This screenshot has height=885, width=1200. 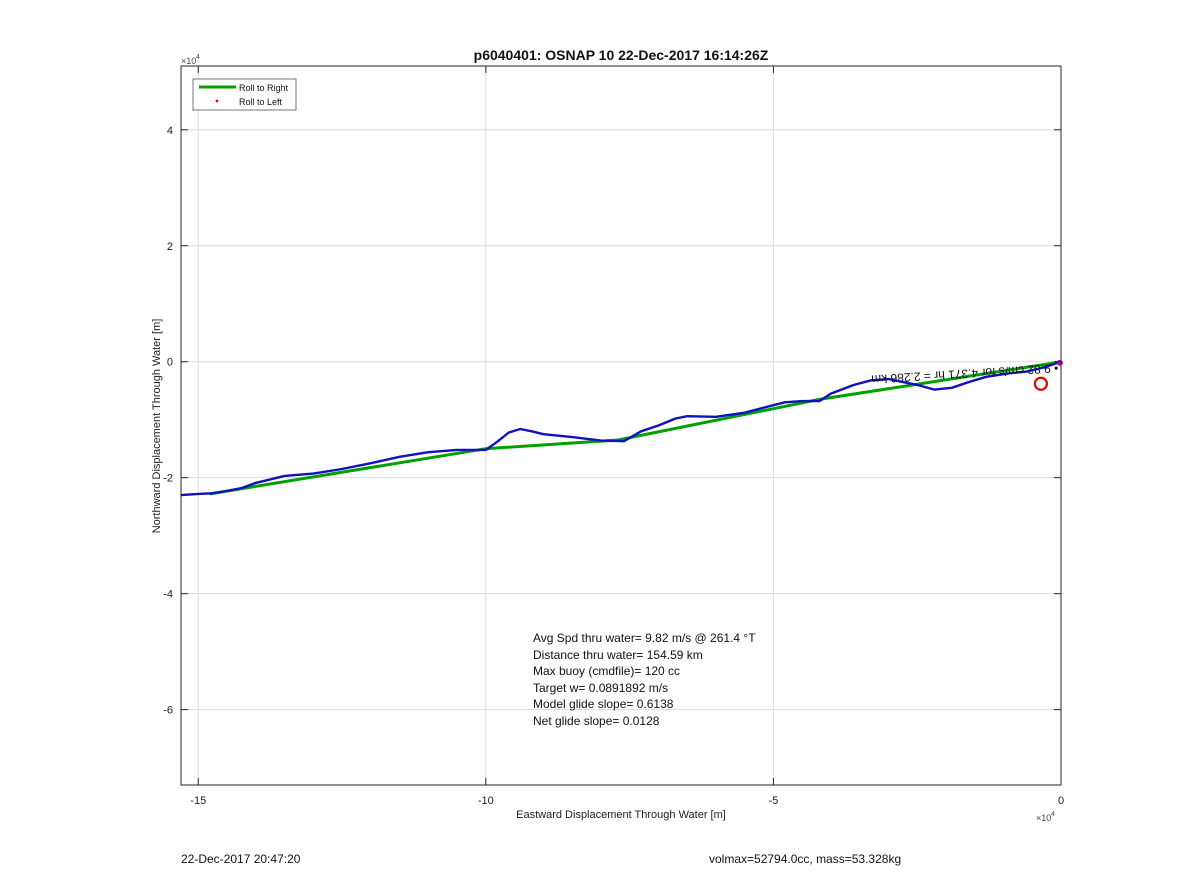 I want to click on y-tick-label: 0, so click(x=170, y=363).